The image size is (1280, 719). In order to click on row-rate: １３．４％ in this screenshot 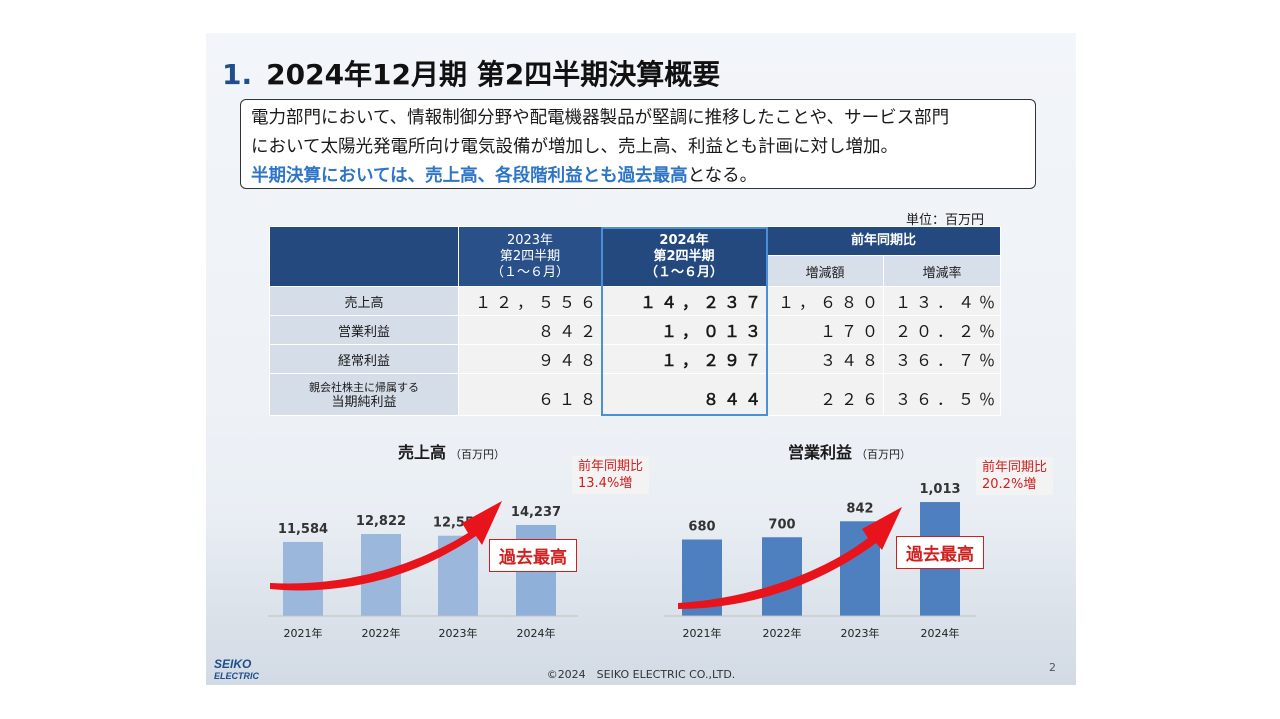, I will do `click(942, 301)`.